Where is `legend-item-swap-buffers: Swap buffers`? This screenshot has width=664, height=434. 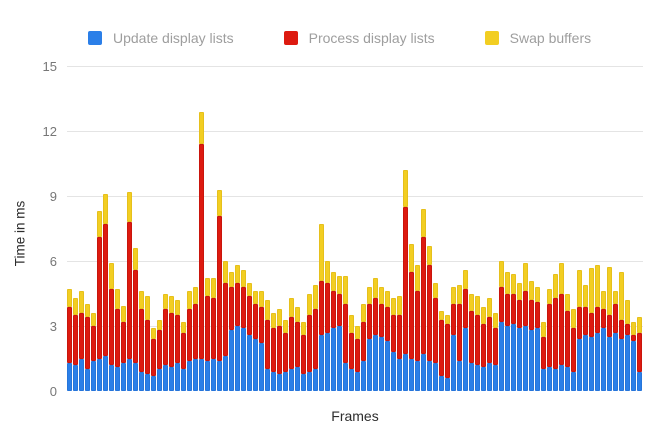 legend-item-swap-buffers: Swap buffers is located at coordinates (537, 38).